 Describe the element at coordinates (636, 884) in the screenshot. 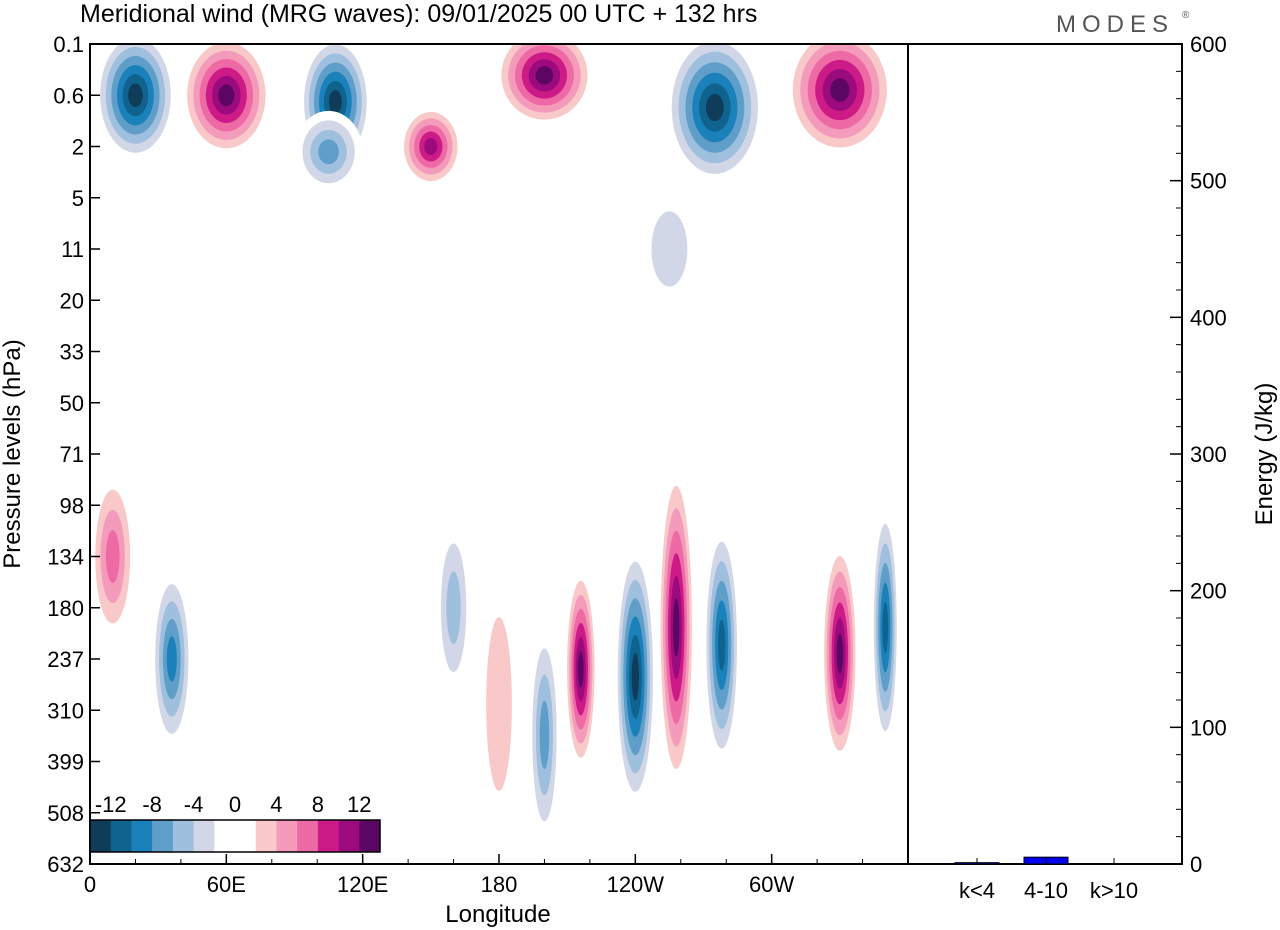

I see `x-tick-label: 120W` at that location.